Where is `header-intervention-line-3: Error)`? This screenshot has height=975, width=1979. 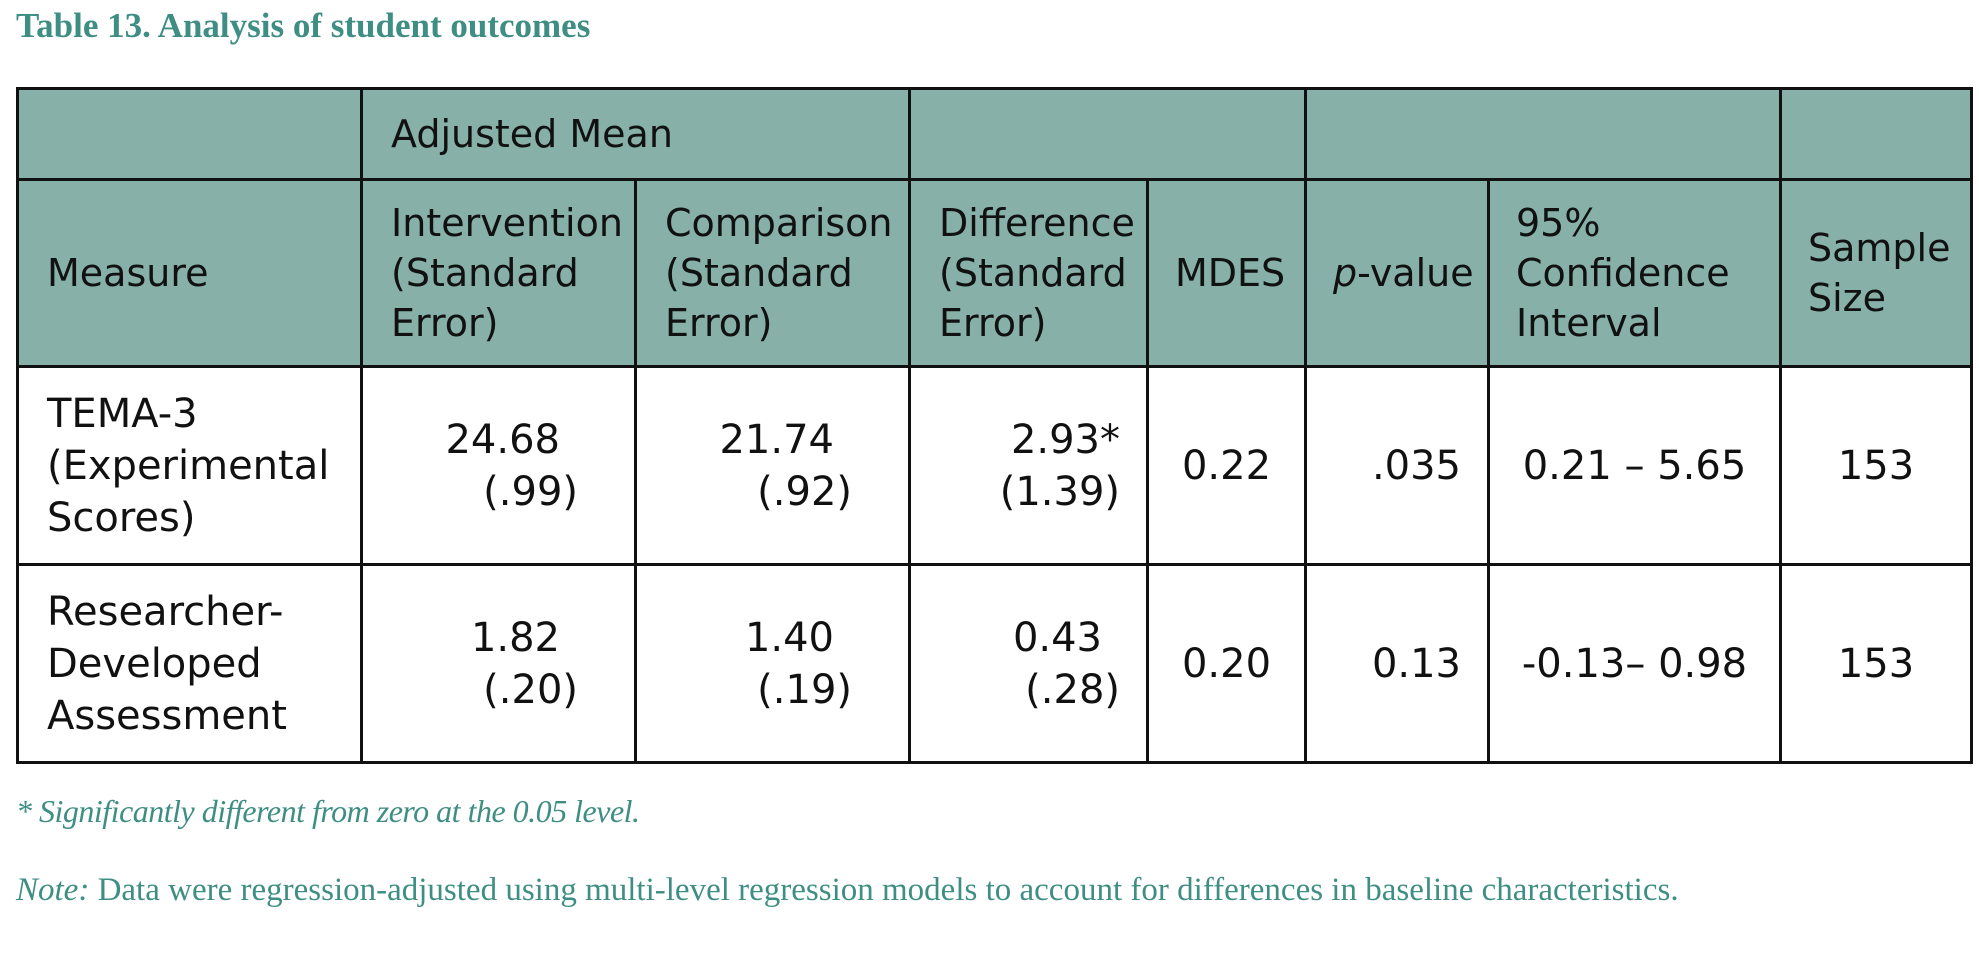 header-intervention-line-3: Error) is located at coordinates (445, 323).